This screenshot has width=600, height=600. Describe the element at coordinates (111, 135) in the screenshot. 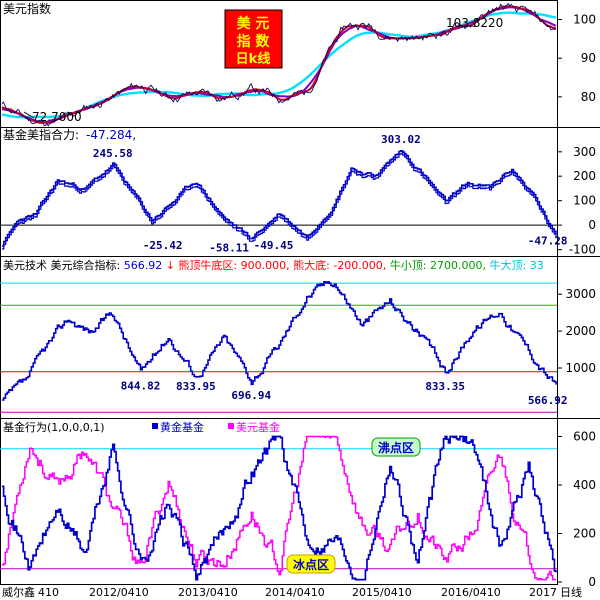

I see `p2-title-value: -47.284,` at that location.